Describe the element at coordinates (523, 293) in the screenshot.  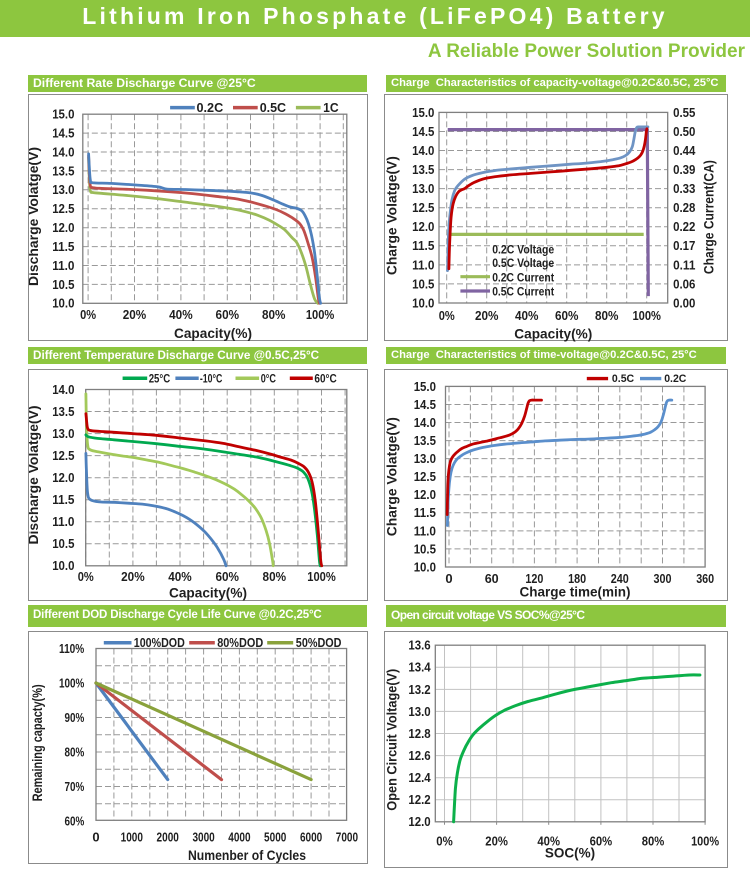
I see `svg-text: 0.5C Current` at that location.